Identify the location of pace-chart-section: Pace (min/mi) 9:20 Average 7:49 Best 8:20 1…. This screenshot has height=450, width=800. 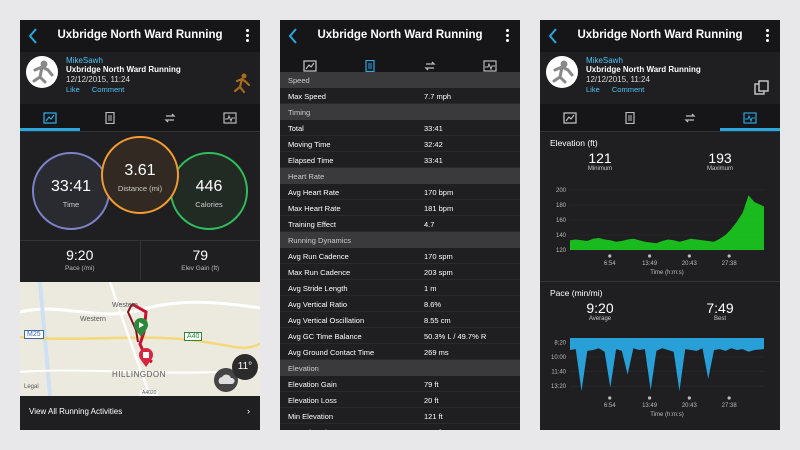
(660, 352).